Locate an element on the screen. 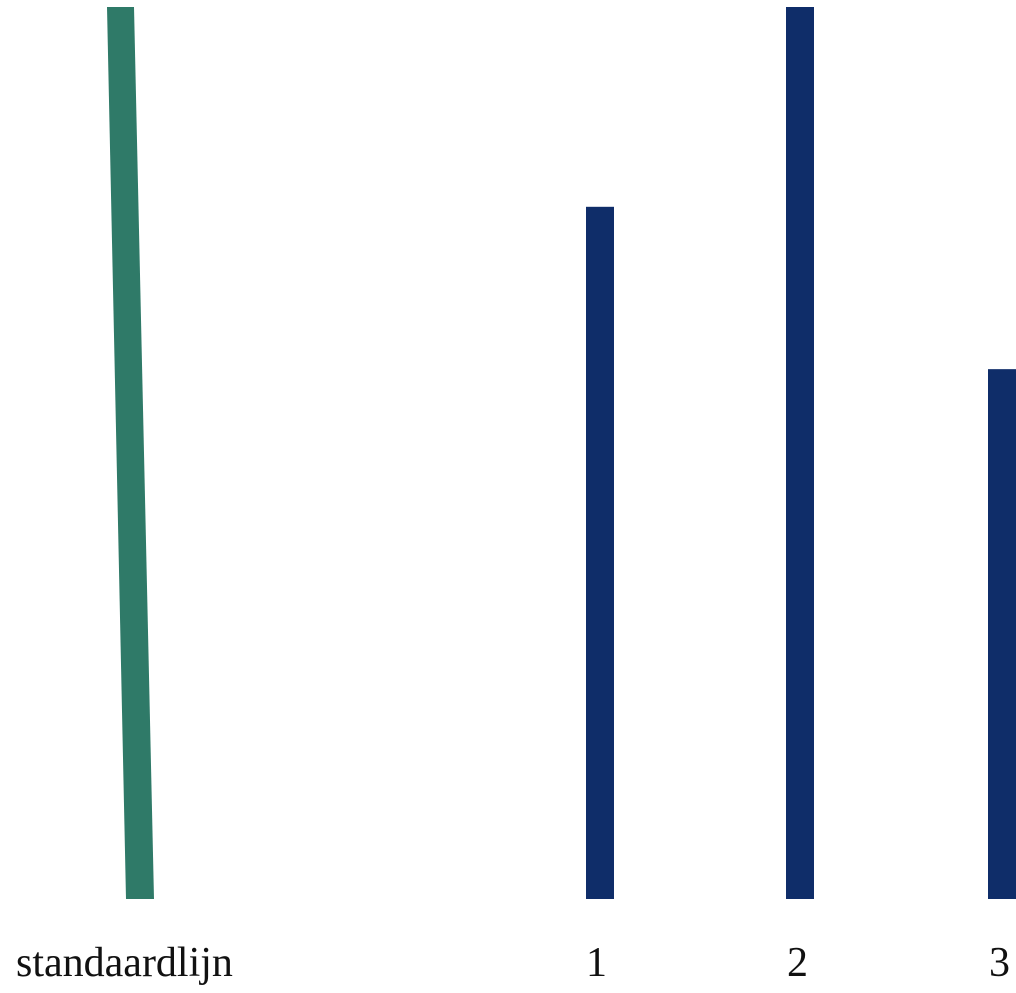  comparison-line-3-label: 3 is located at coordinates (999, 963).